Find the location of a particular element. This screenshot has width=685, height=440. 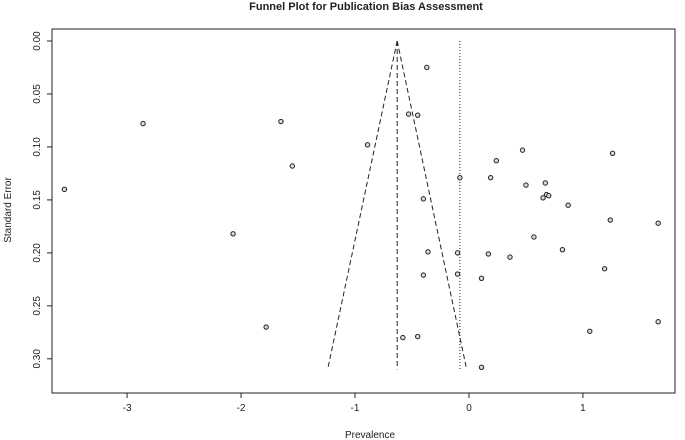

y-tick-label: 0.20 is located at coordinates (37, 253).